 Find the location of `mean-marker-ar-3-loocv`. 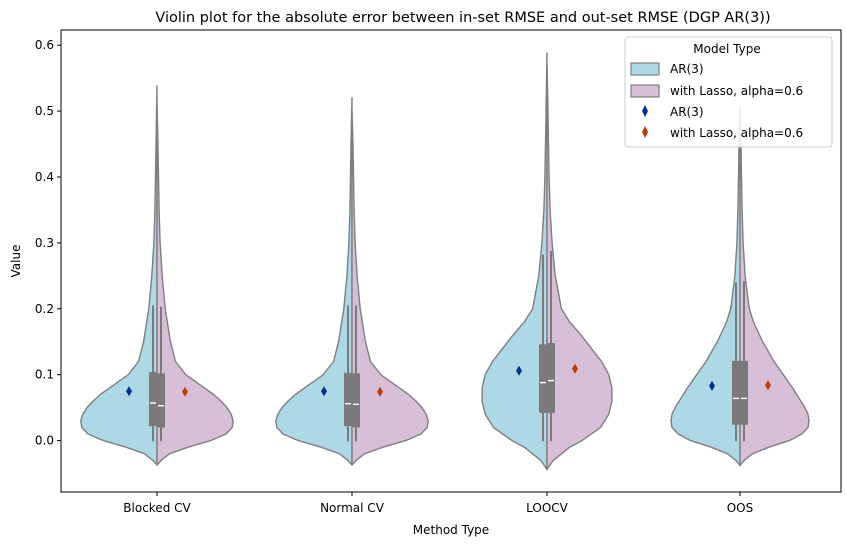

mean-marker-ar-3-loocv is located at coordinates (519, 370).